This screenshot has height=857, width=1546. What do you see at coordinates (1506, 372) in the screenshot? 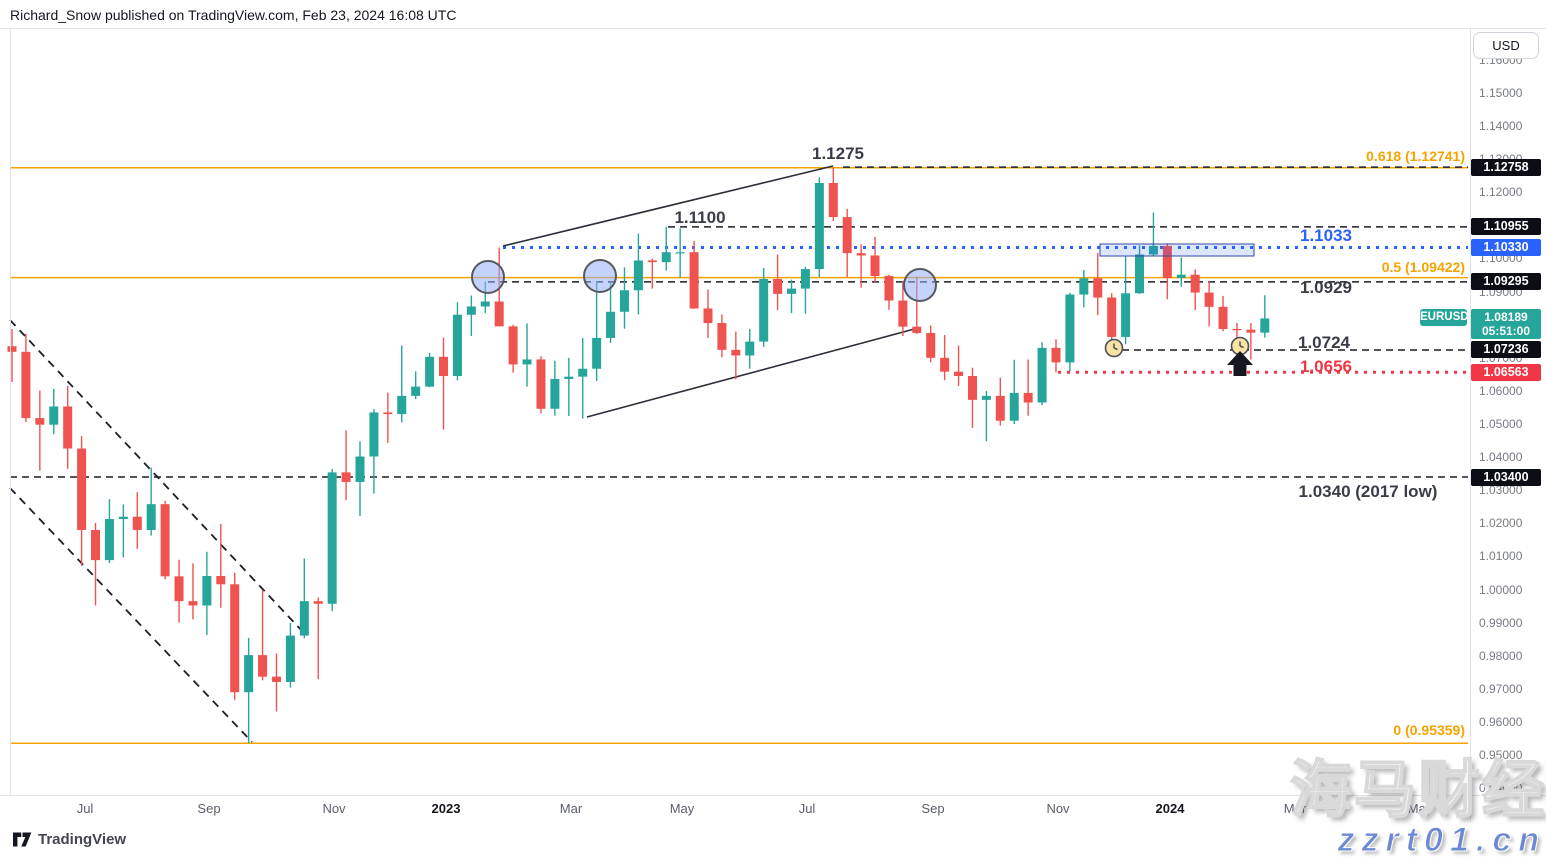
I see `price-level-tag: 1.06563` at bounding box center [1506, 372].